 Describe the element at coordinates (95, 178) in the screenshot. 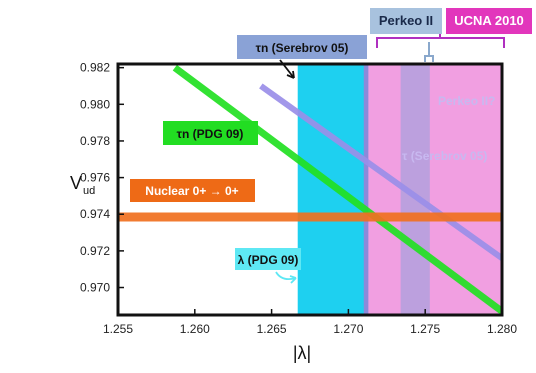

I see `y-tick-label: 0.976` at that location.